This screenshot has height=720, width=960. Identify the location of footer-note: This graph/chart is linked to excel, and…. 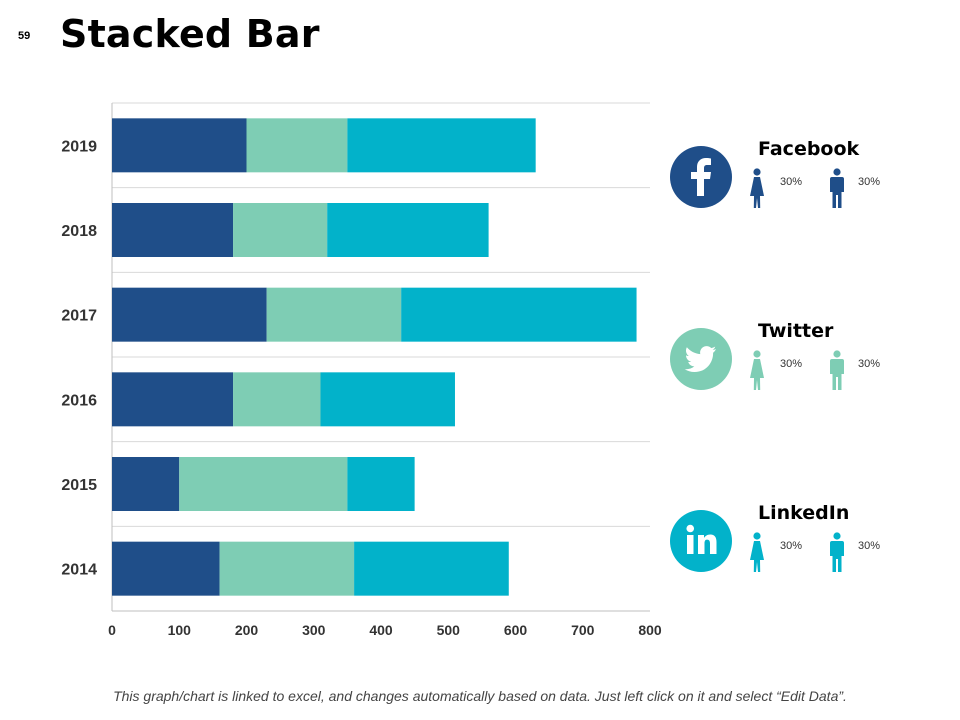
(480, 696).